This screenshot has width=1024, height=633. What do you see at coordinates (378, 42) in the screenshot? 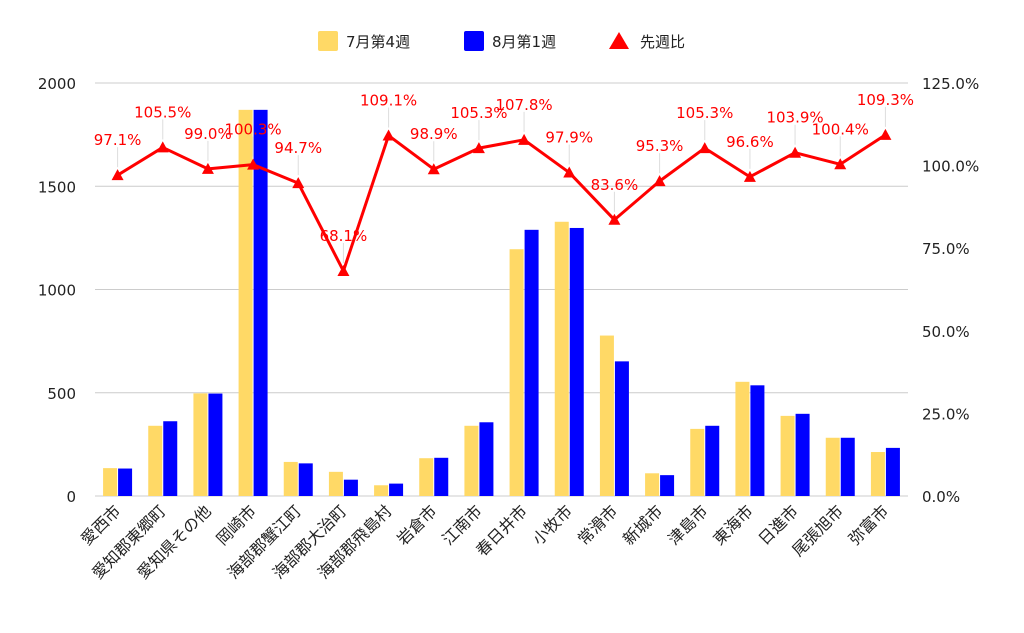
I see `legend-label: 7月第4週` at bounding box center [378, 42].